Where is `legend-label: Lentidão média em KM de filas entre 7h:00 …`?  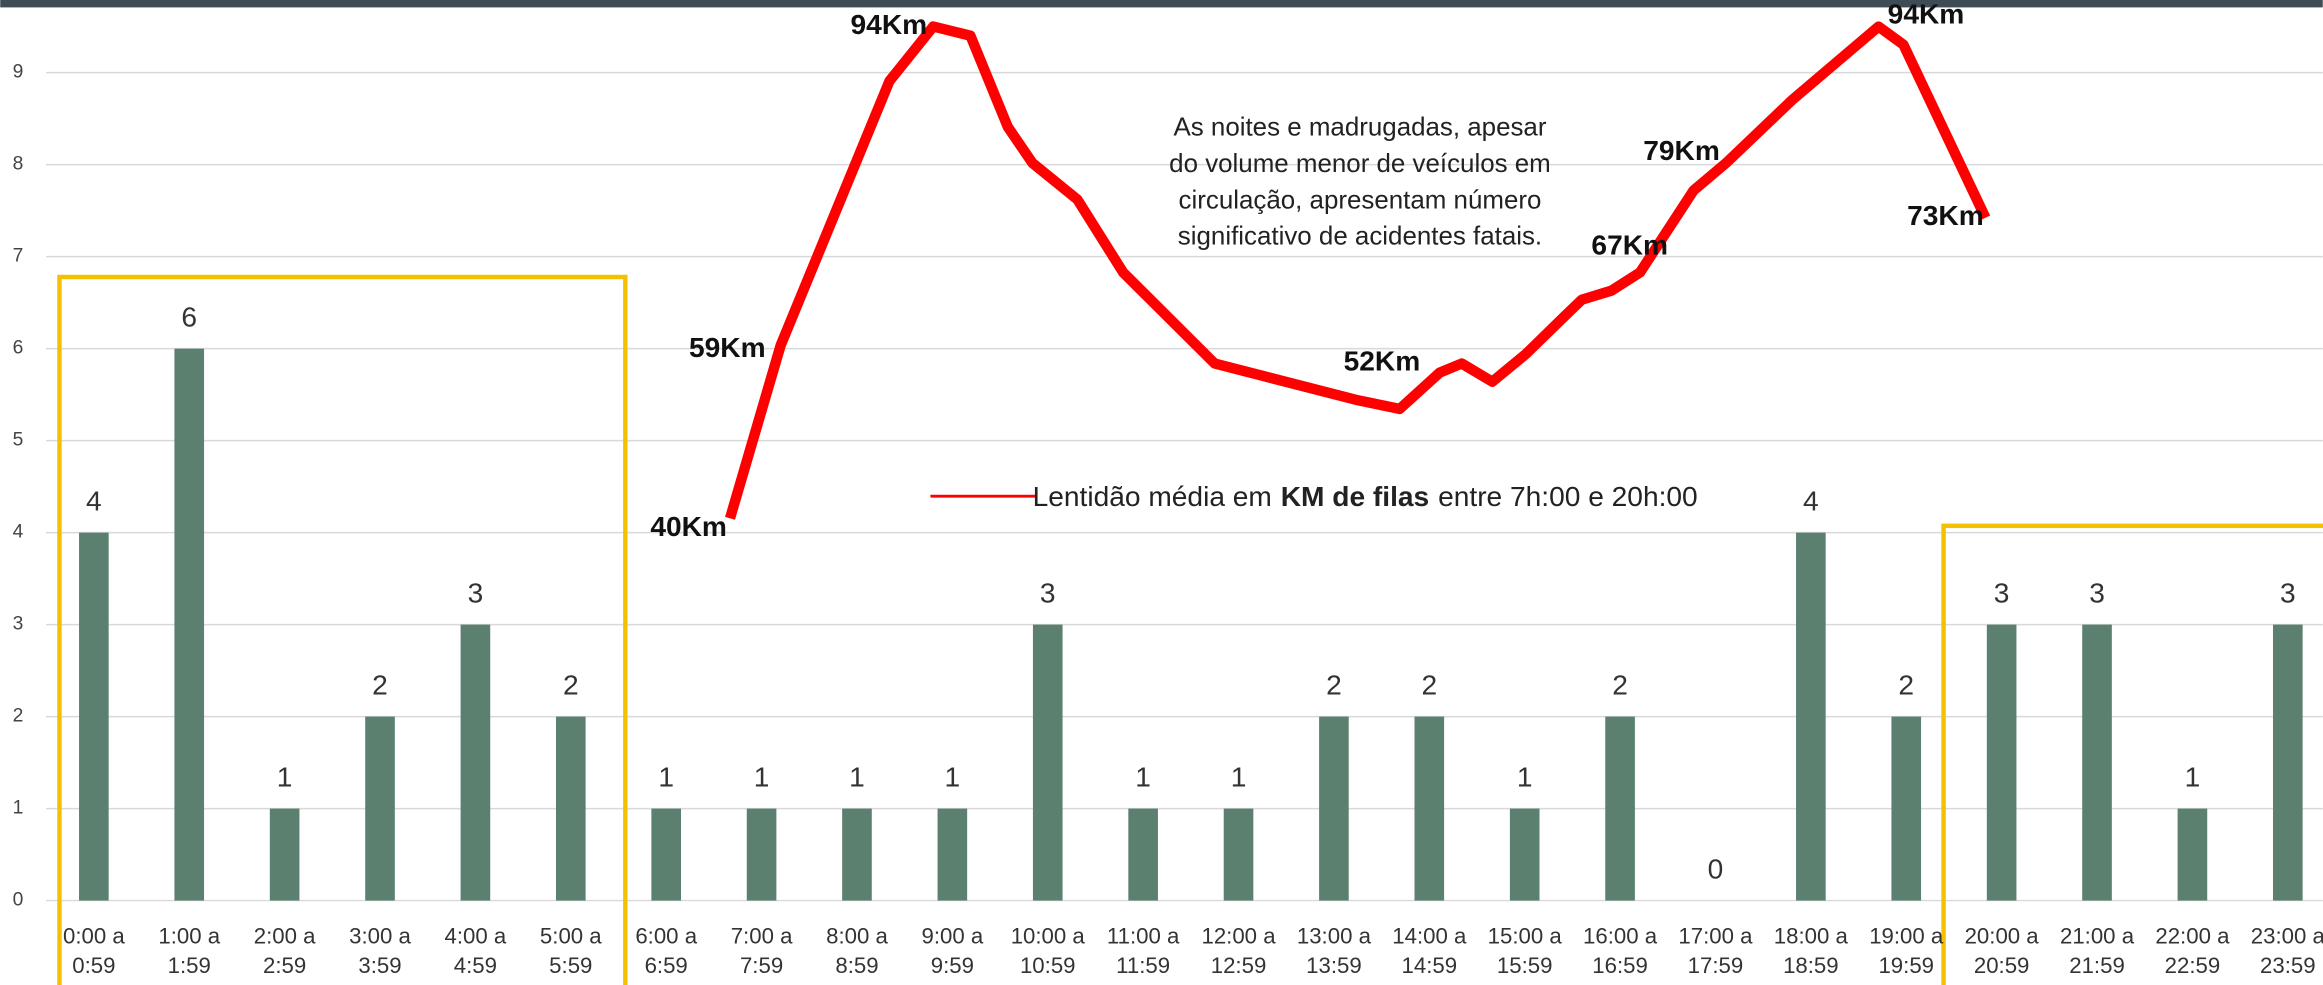
legend-label: Lentidão média em KM de filas entre 7h:00 … is located at coordinates (1365, 497).